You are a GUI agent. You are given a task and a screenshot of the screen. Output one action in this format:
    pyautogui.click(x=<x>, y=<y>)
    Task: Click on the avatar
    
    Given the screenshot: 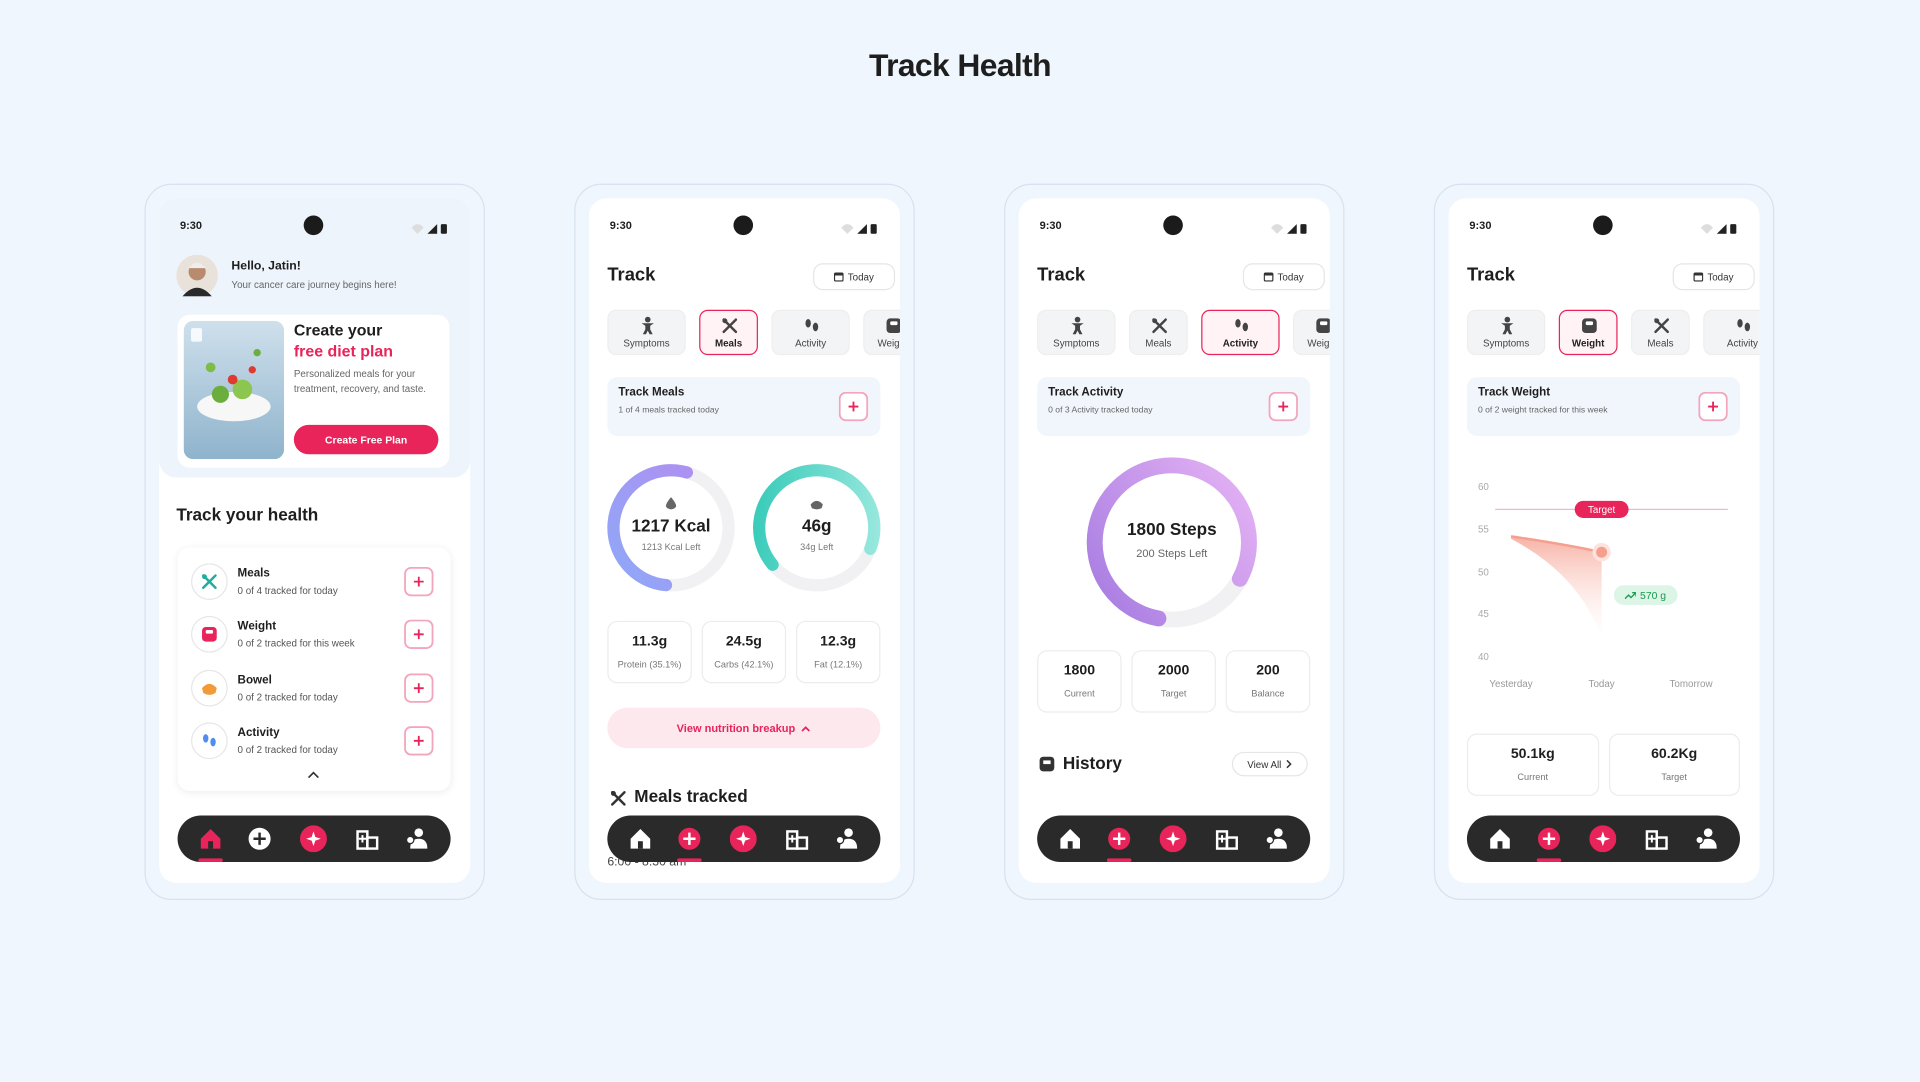 What is the action you would take?
    pyautogui.click(x=197, y=275)
    